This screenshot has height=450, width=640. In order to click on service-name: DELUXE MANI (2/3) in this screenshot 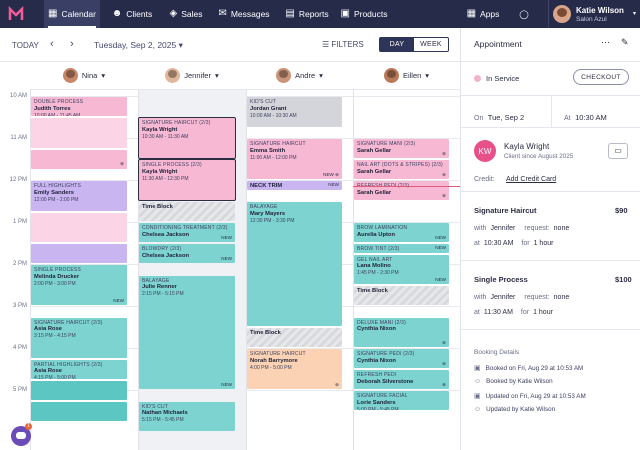, I will do `click(381, 322)`.